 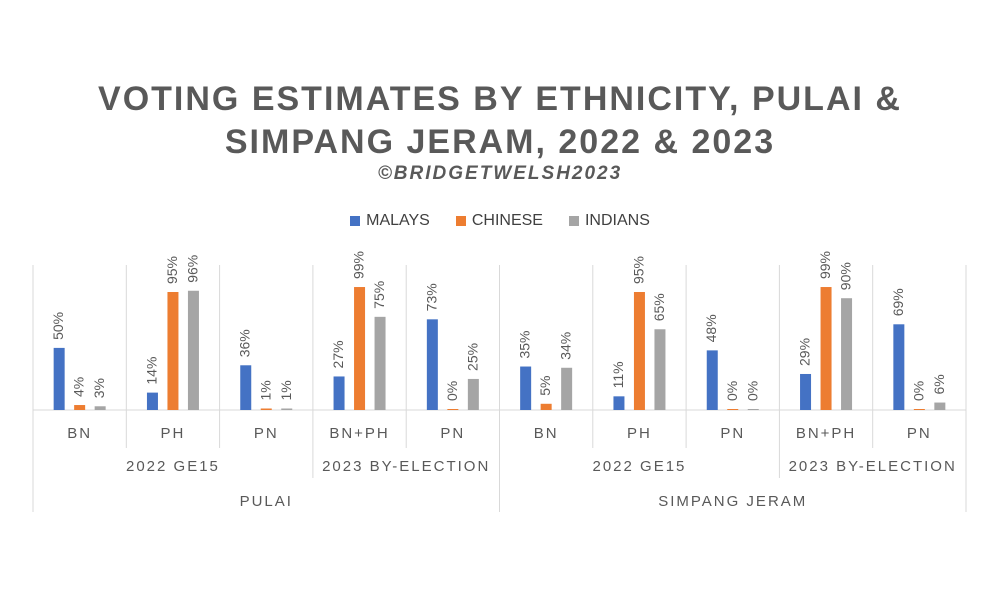 I want to click on legend-swatch-indians, so click(x=573, y=221).